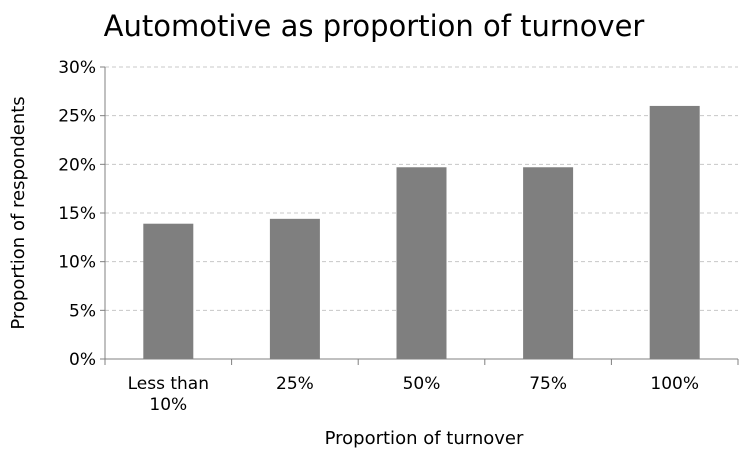  What do you see at coordinates (82, 311) in the screenshot?
I see `y-tick-label: 5%` at bounding box center [82, 311].